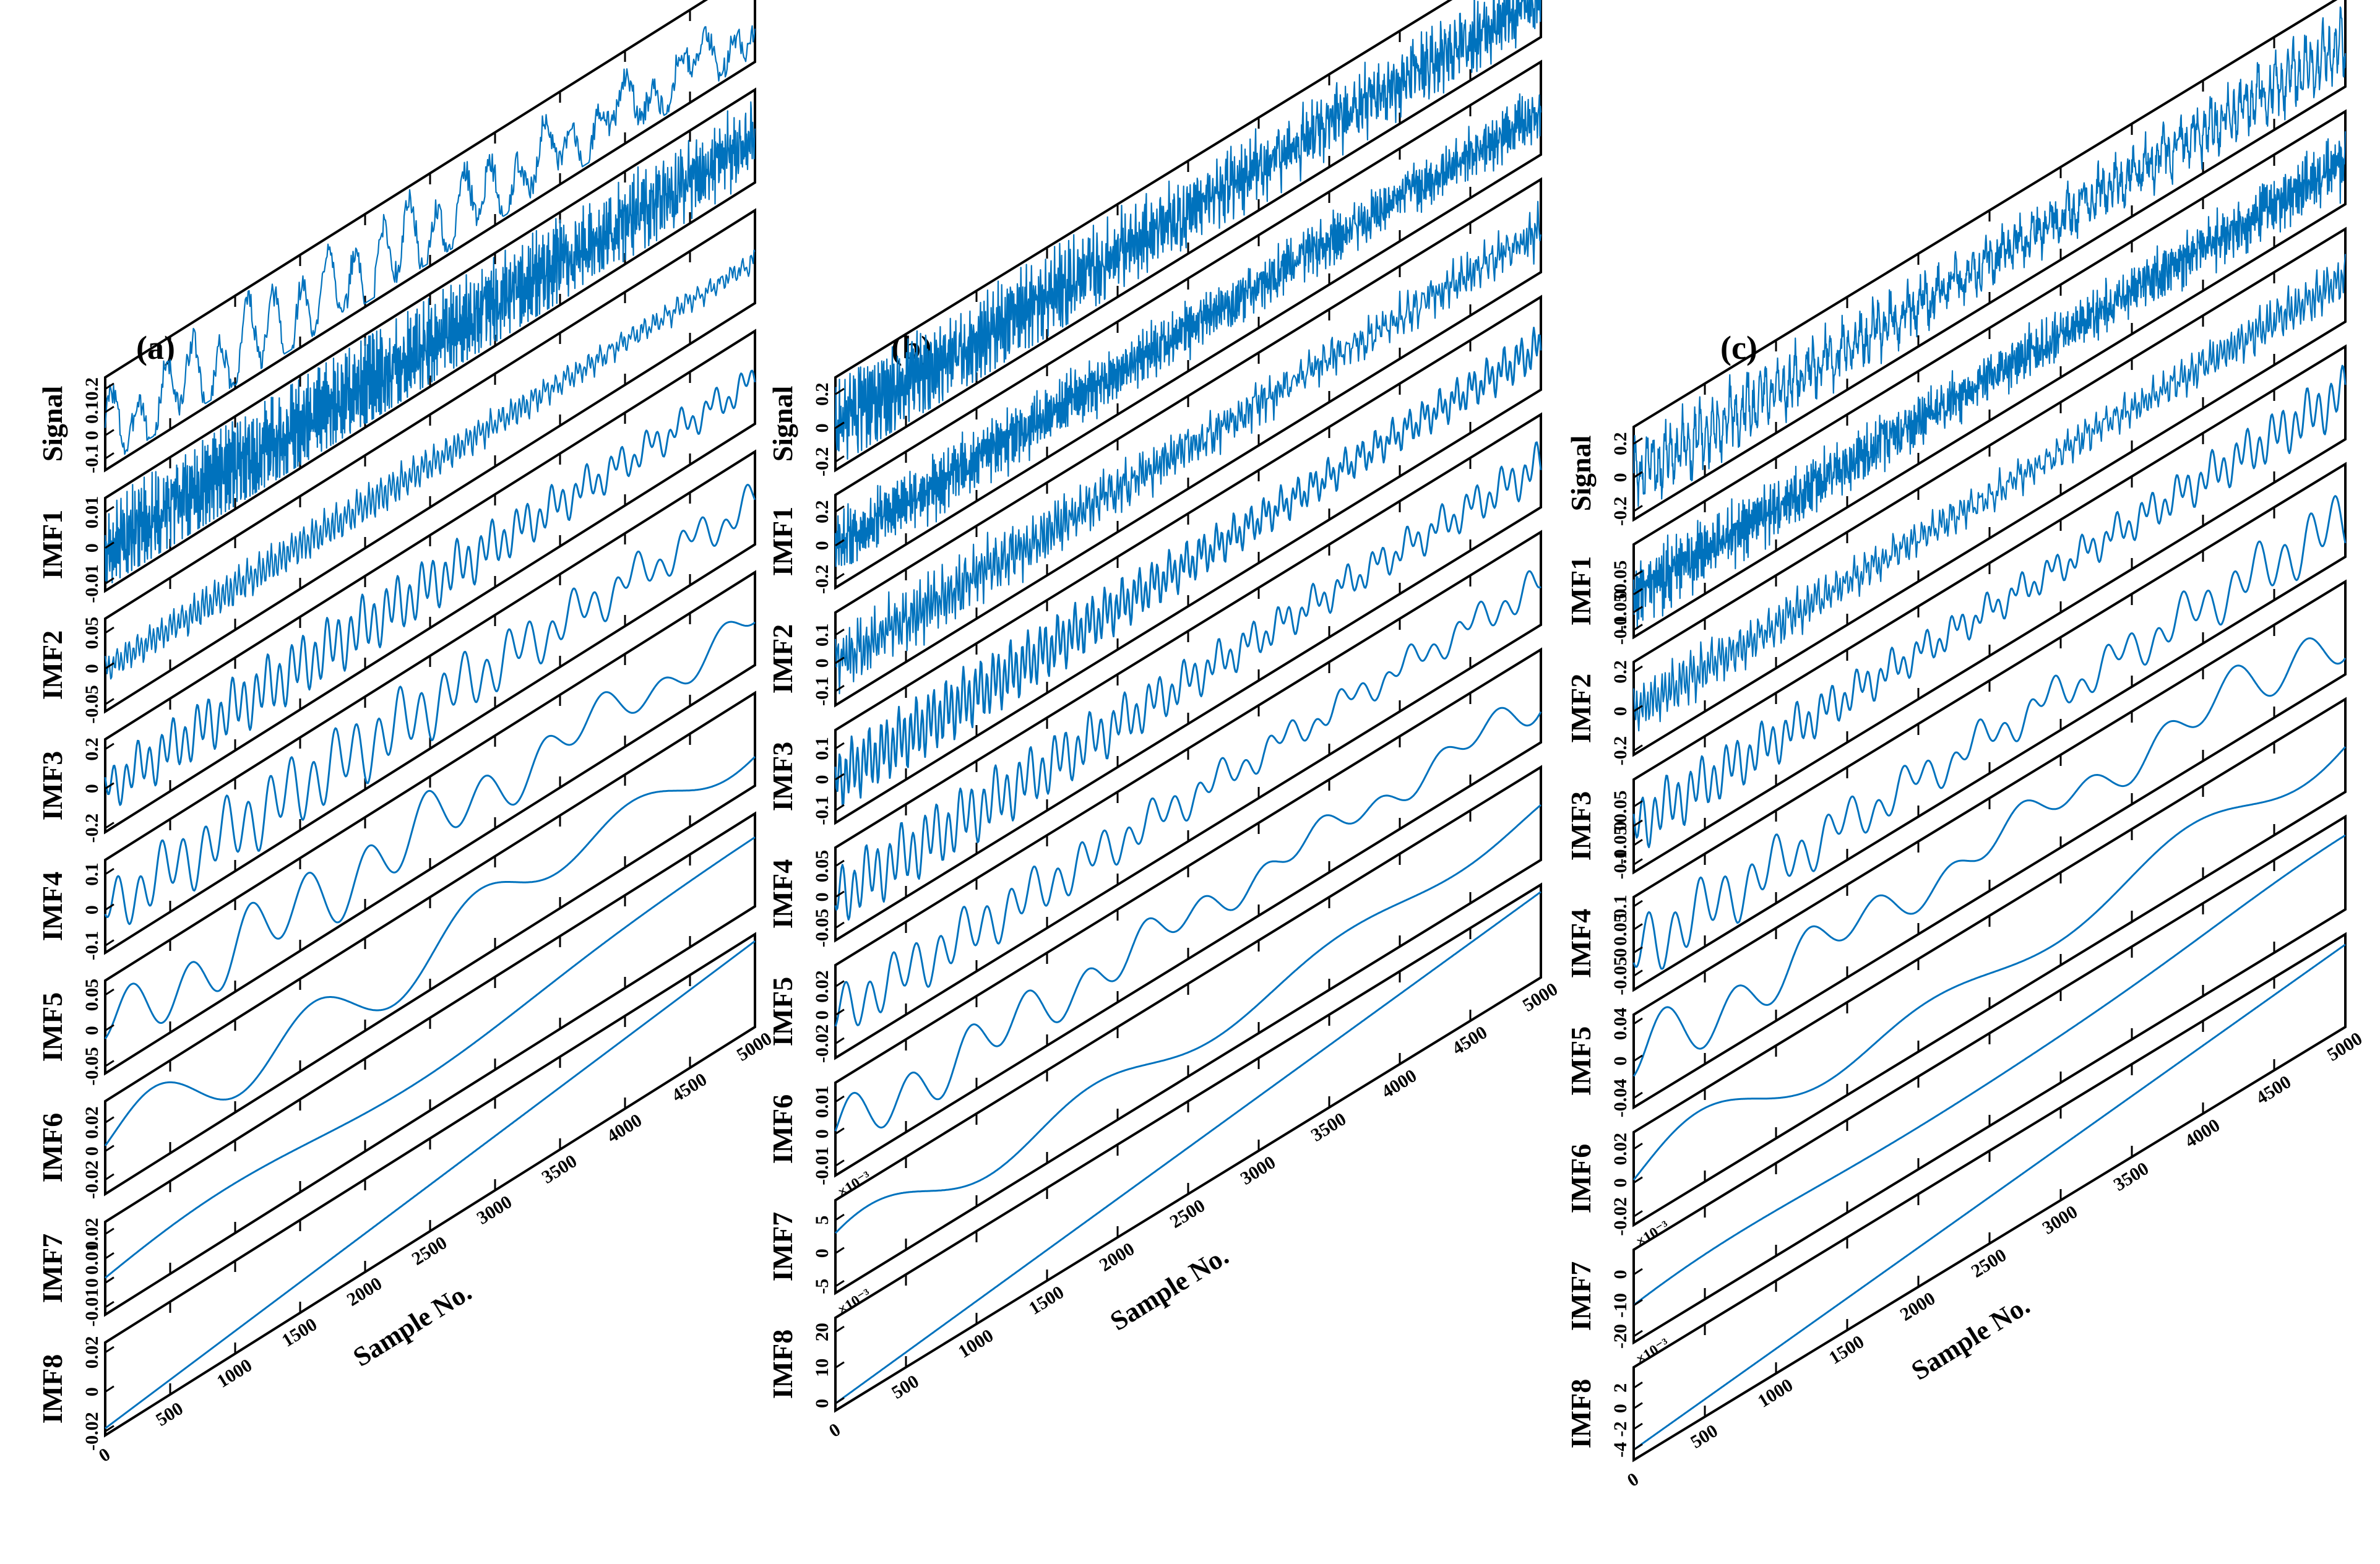 The width and height of the screenshot is (2380, 1564). Describe the element at coordinates (1188, 681) in the screenshot. I see `series-line-imf4` at that location.